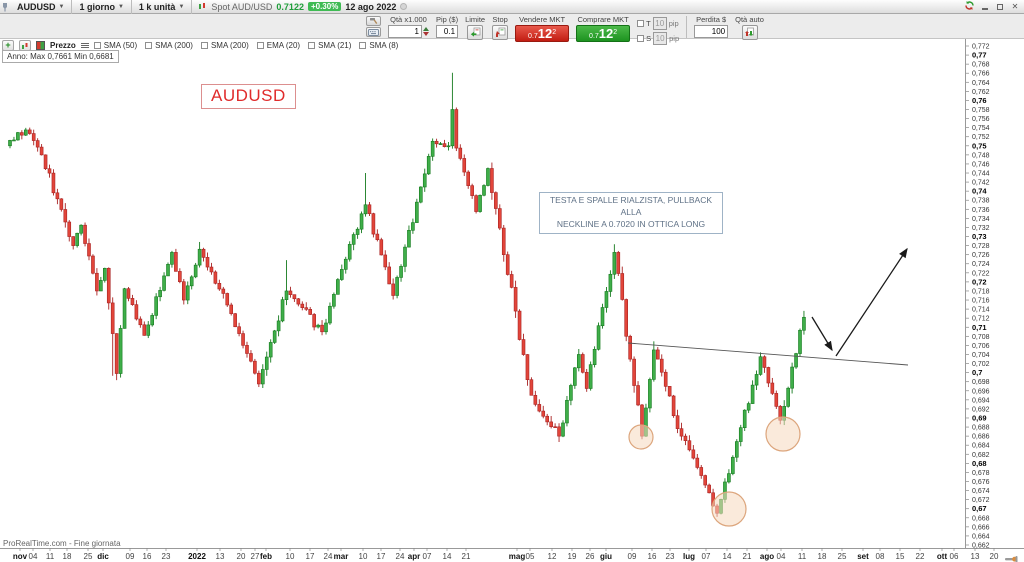  What do you see at coordinates (749, 32) in the screenshot?
I see `autoqty-button` at bounding box center [749, 32].